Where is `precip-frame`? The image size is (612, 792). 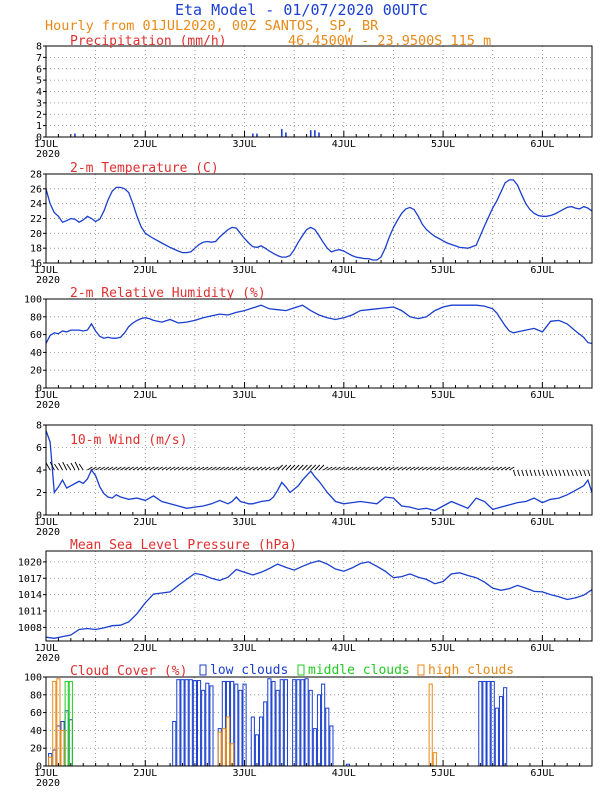
precip-frame is located at coordinates (319, 91).